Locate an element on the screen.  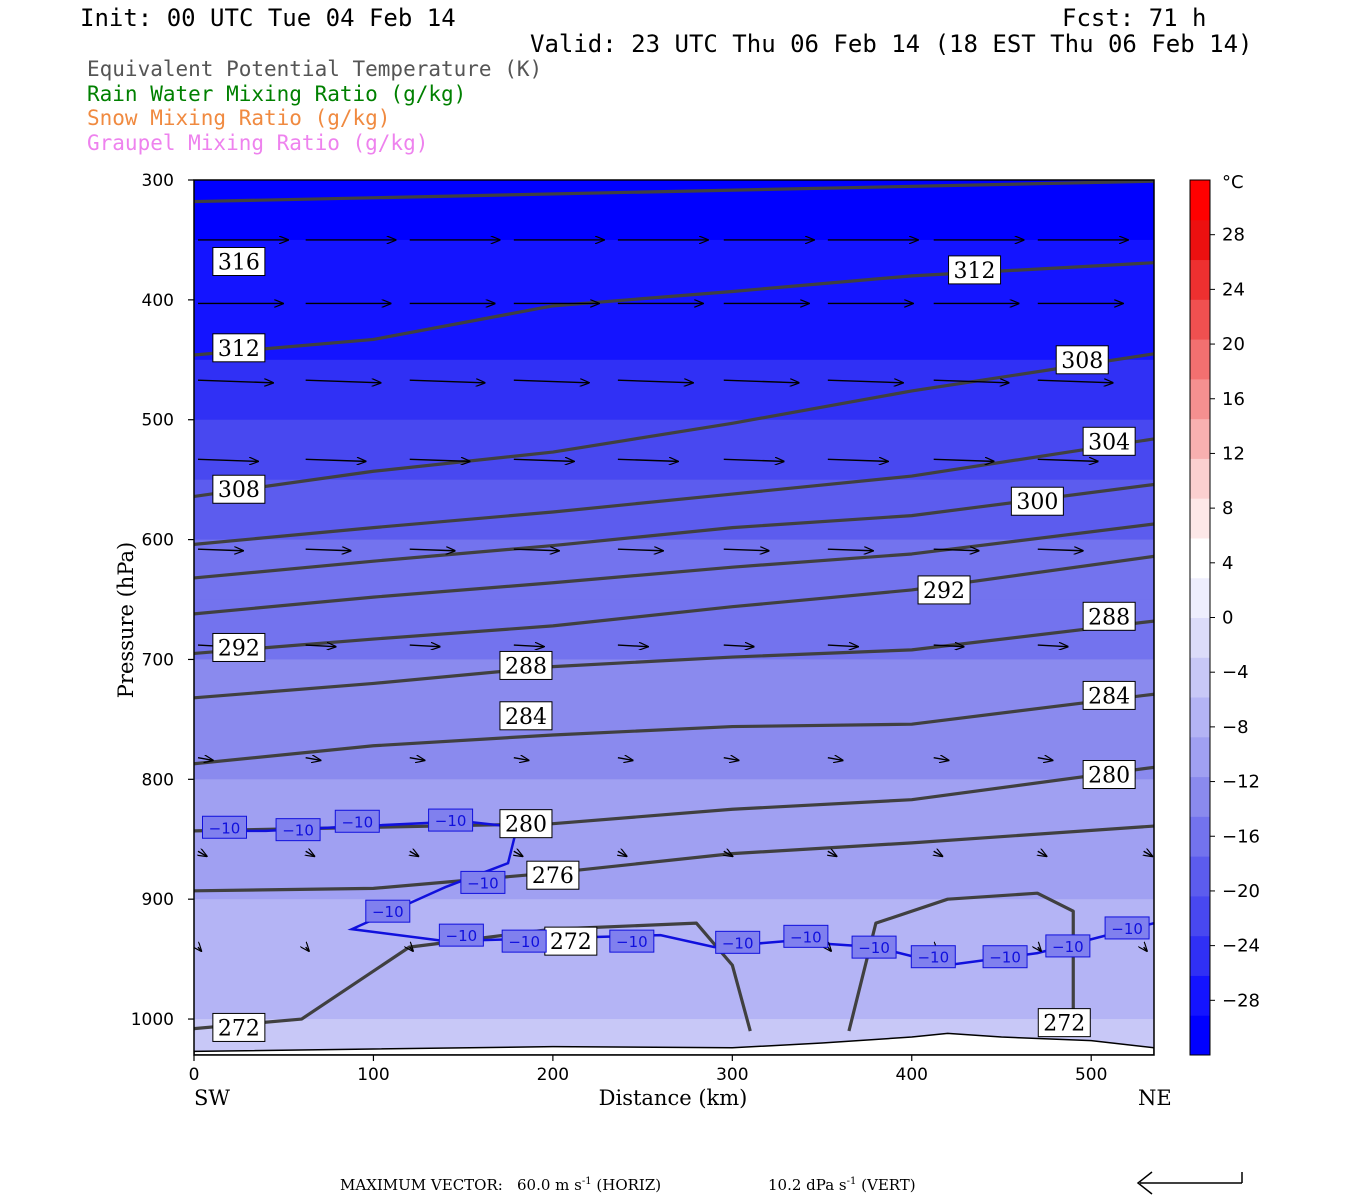
colorbar-tick-label: 8 is located at coordinates (1227, 508).